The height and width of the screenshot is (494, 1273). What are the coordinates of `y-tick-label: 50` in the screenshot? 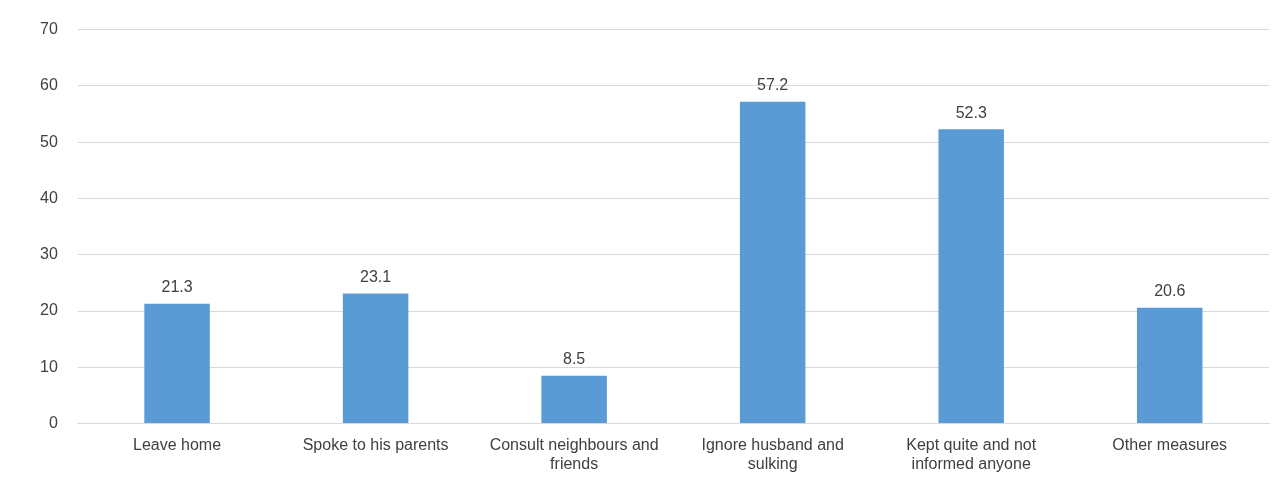 It's located at (49, 141).